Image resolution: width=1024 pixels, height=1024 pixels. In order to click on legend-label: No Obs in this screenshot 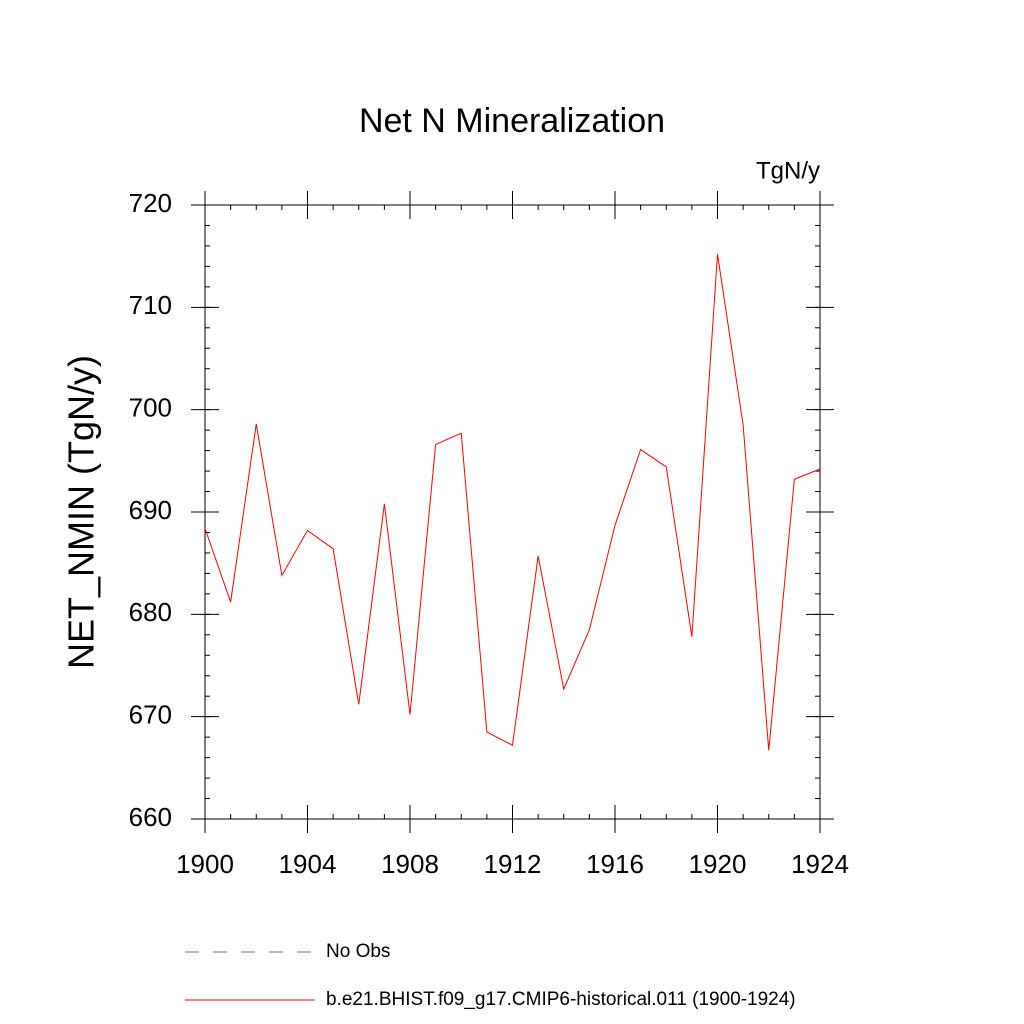, I will do `click(358, 951)`.